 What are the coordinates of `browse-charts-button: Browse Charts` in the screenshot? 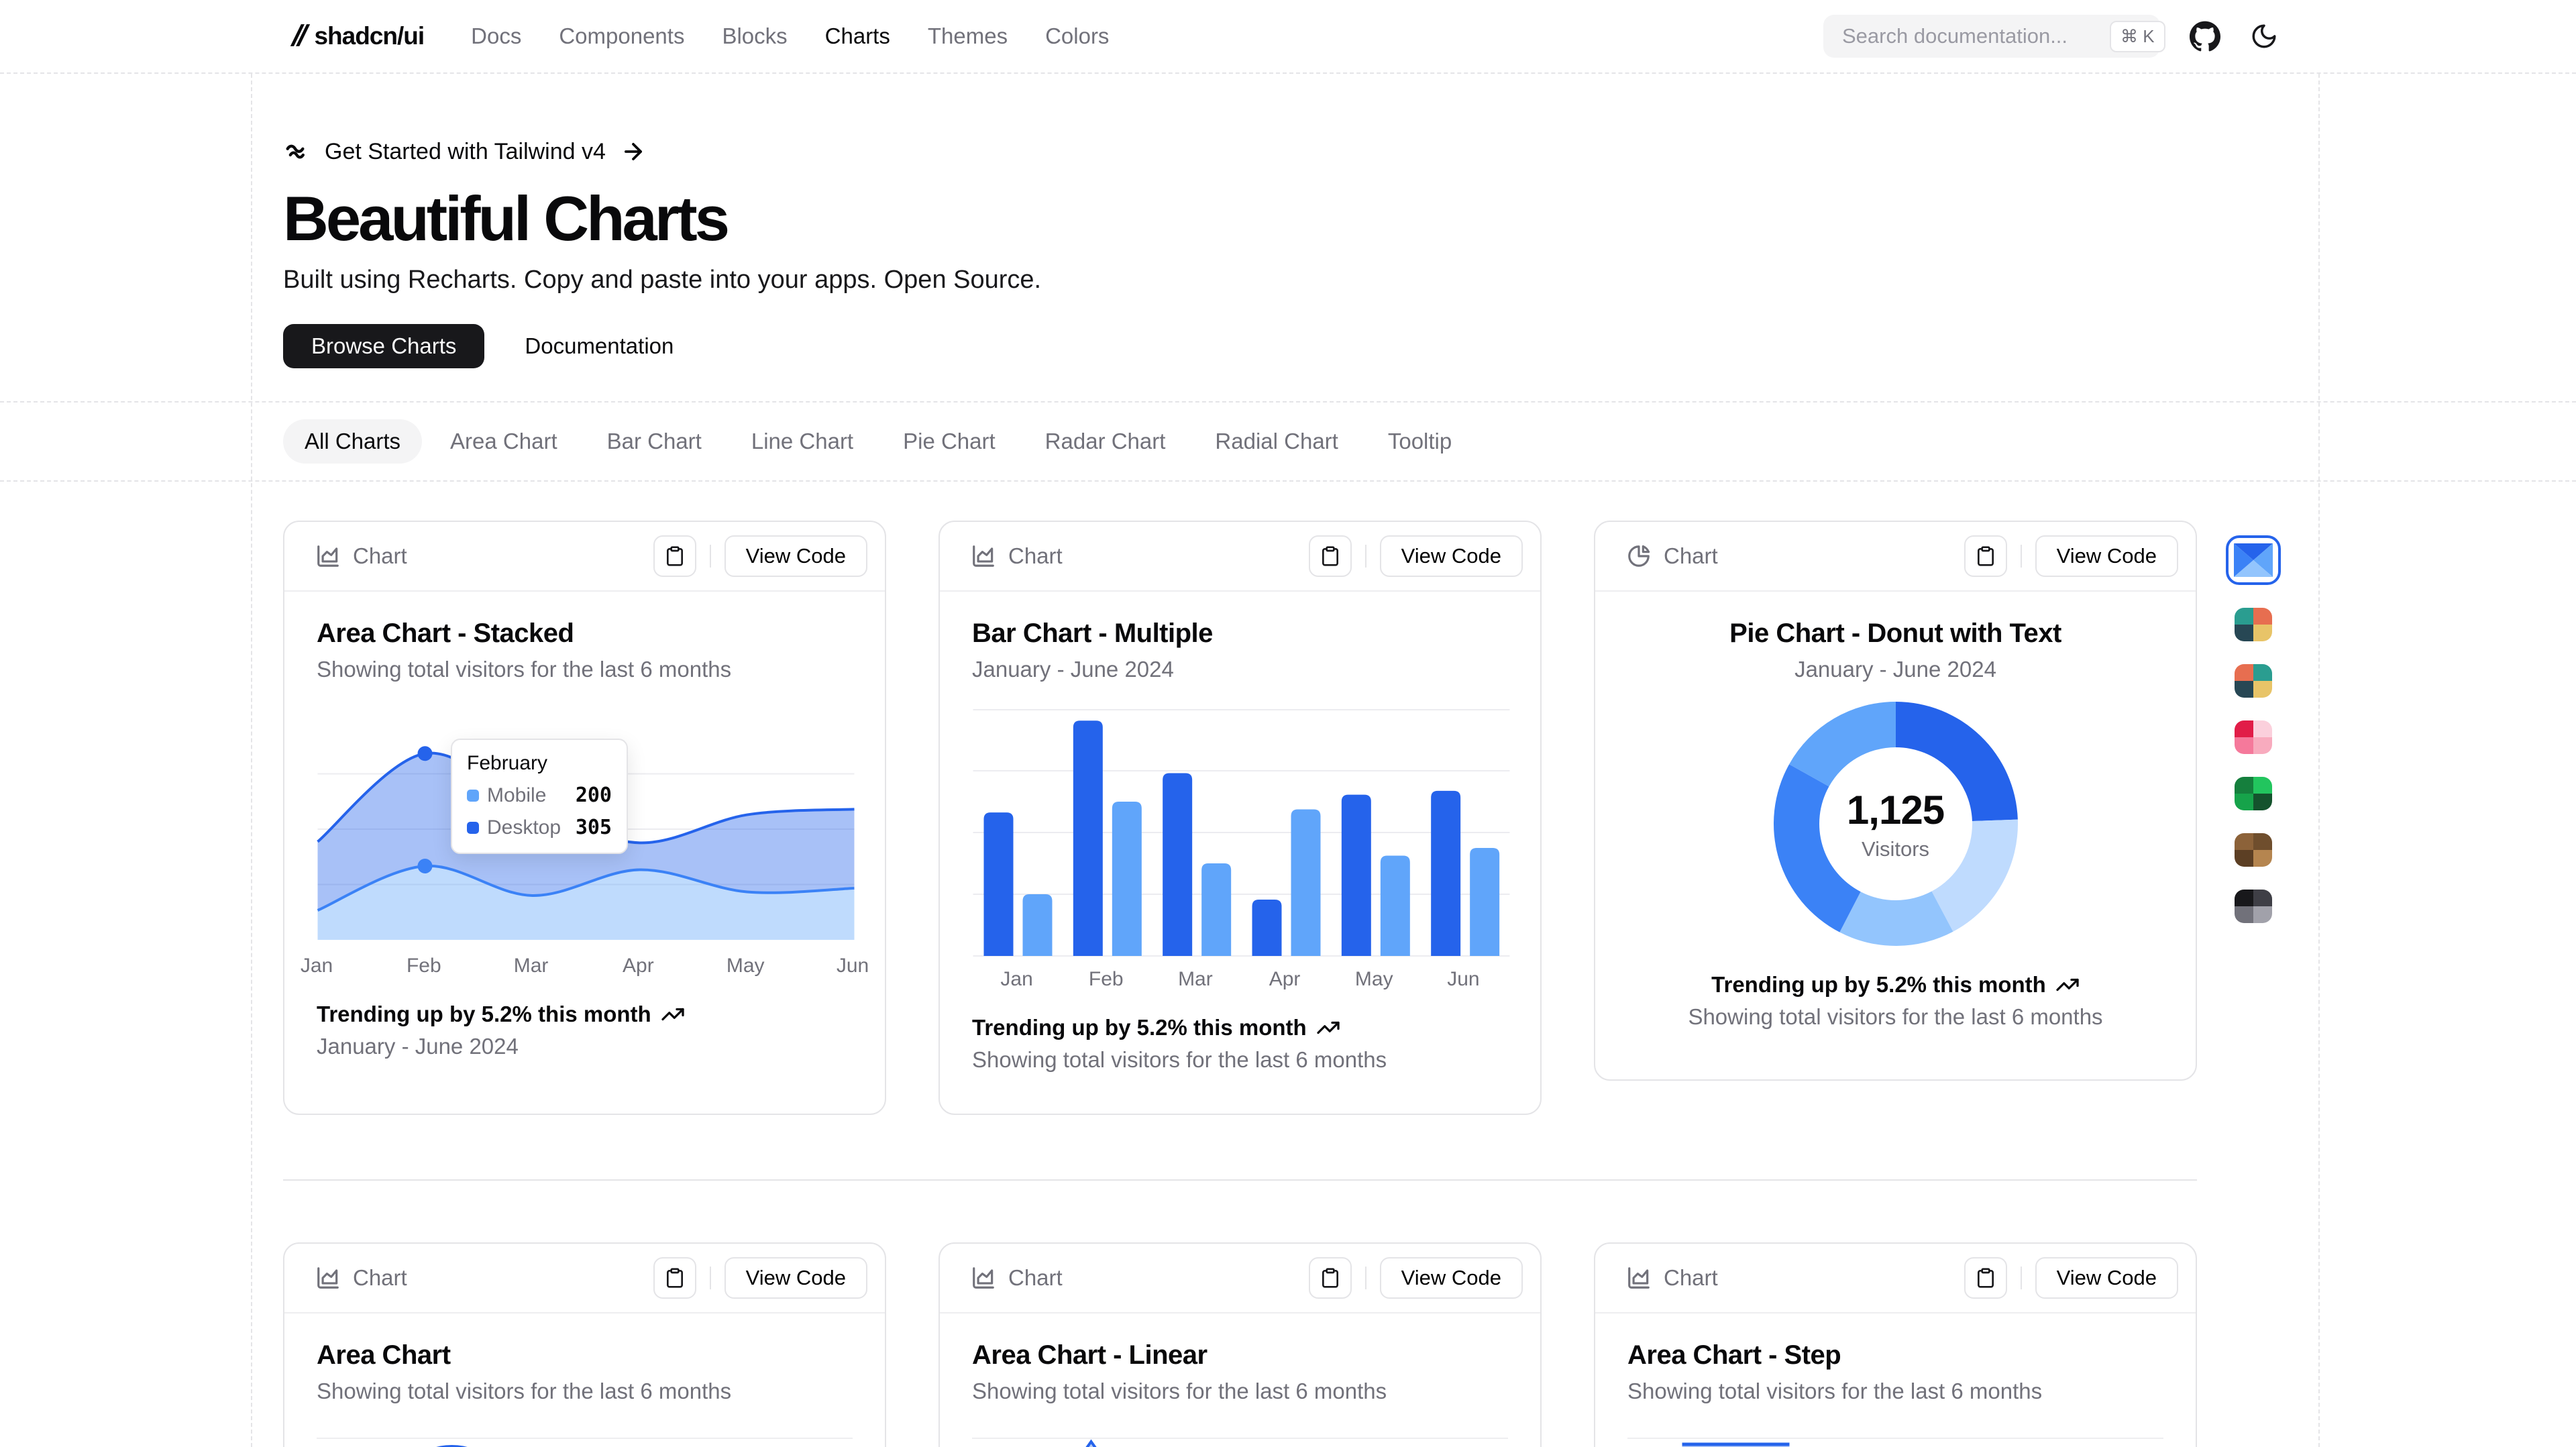 It's located at (384, 346).